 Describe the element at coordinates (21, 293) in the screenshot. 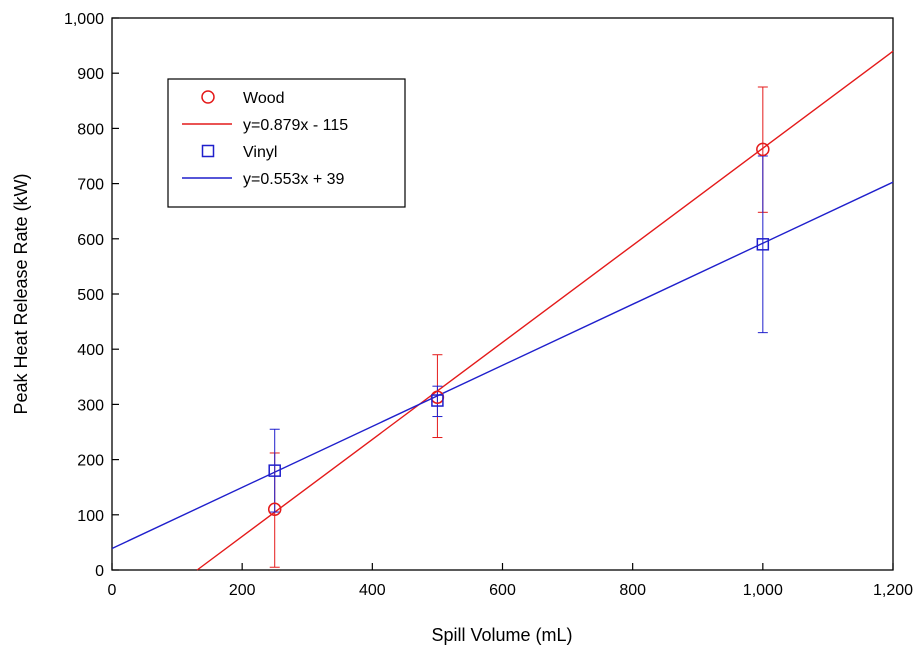

I see `y-axis-title: Peak Heat Release Rate (kW)` at that location.